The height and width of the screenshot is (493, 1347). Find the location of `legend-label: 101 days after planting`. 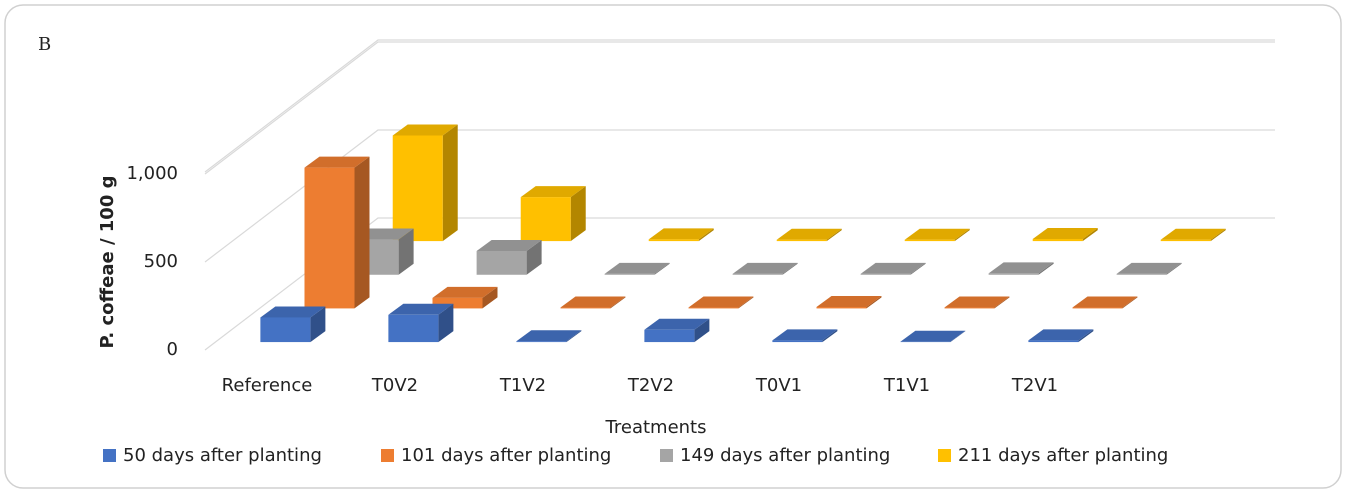

legend-label: 101 days after planting is located at coordinates (506, 455).